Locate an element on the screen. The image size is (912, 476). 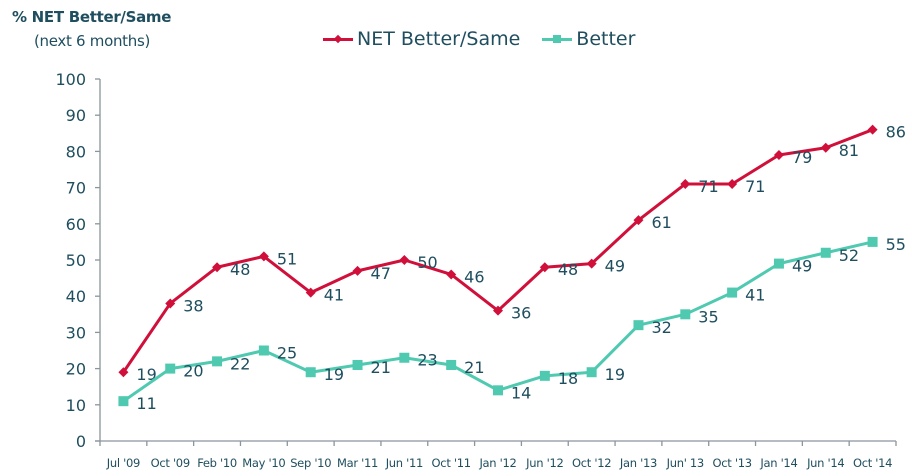
y-axis-title: % NET Better/Same is located at coordinates (92, 17).